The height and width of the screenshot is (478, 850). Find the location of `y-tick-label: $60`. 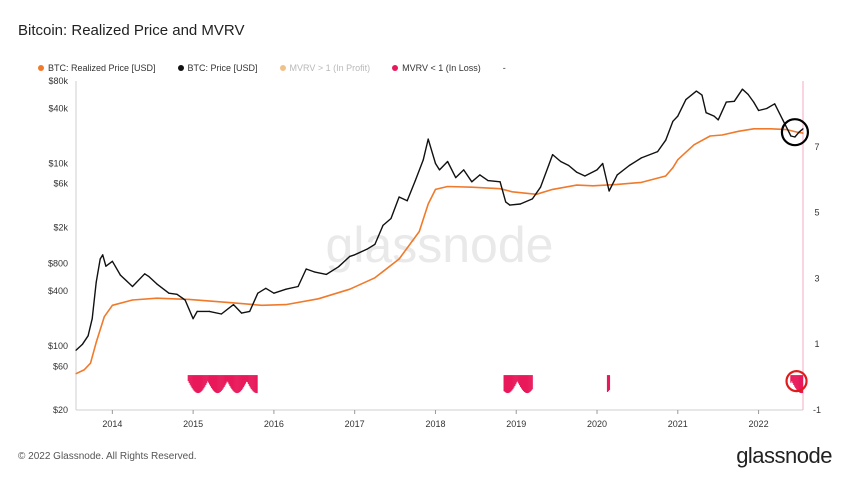

y-tick-label: $60 is located at coordinates (60, 366).